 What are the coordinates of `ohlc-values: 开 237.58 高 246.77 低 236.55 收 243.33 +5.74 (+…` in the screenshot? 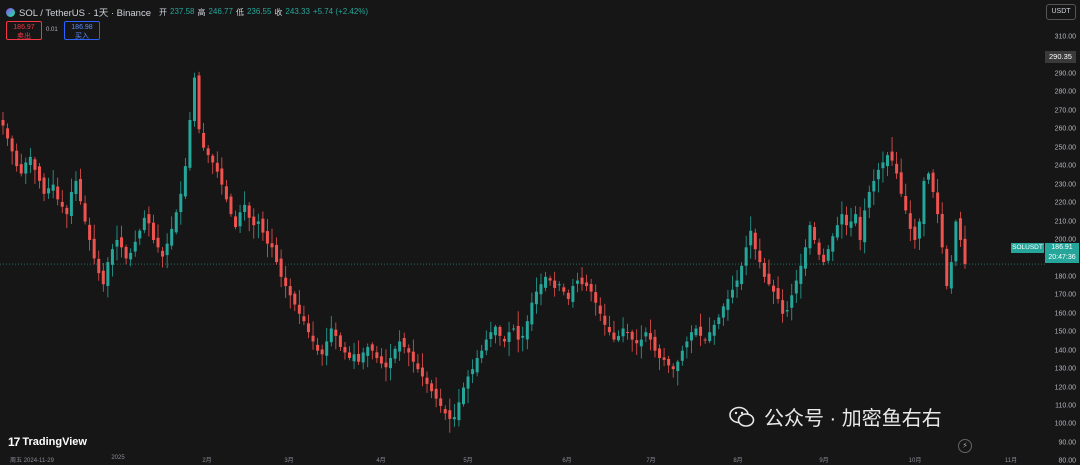 It's located at (263, 12).